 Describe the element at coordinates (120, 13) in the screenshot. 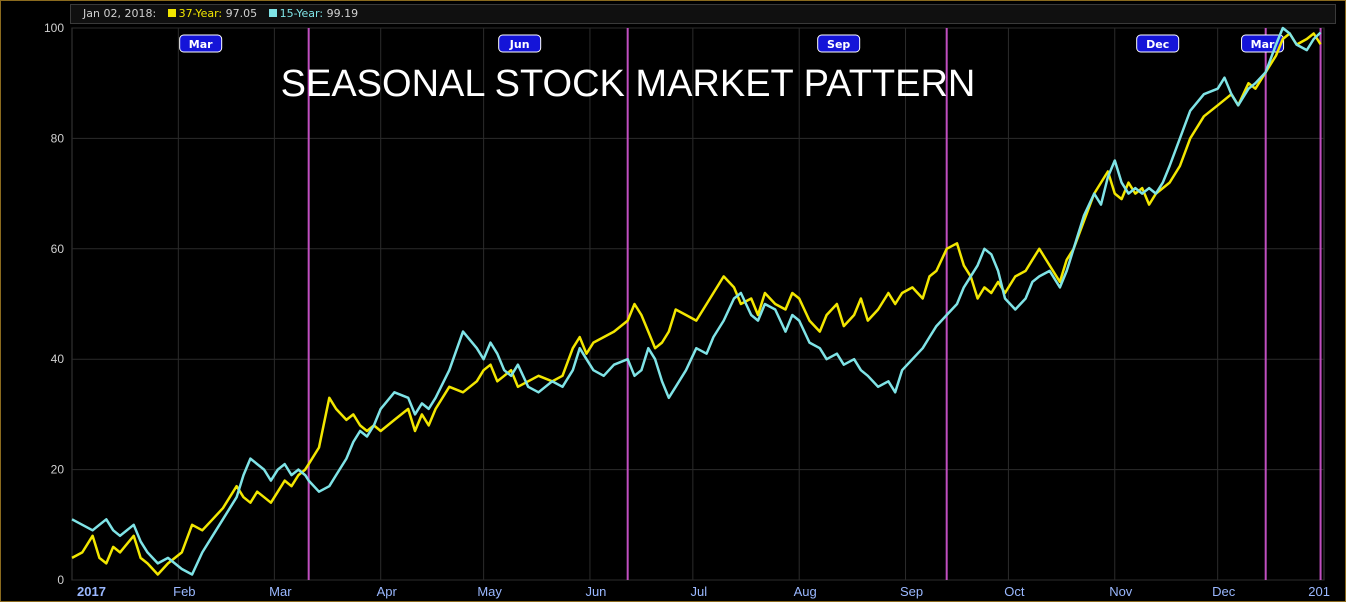

I see `readout-date: Jan 02, 2018:` at that location.